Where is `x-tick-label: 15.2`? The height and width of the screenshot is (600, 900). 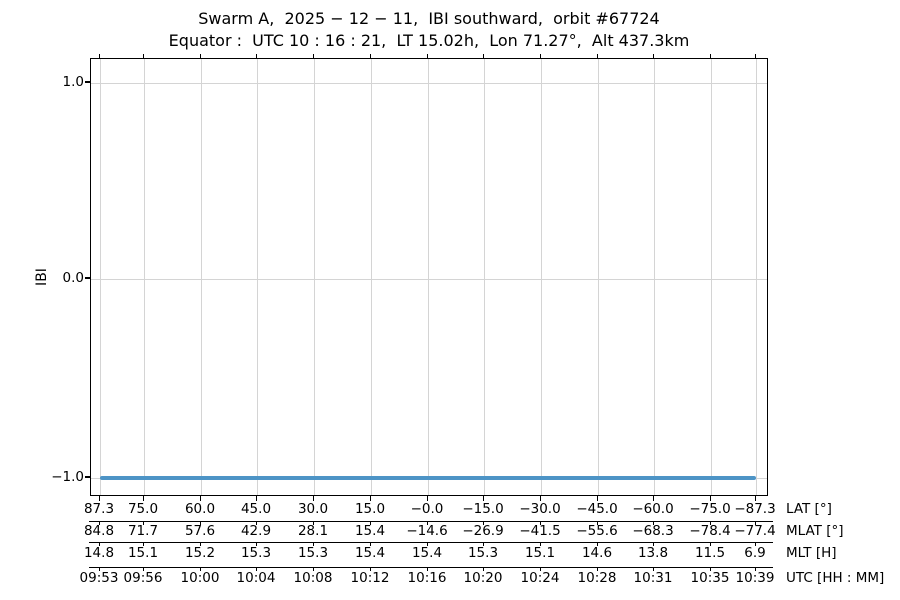
x-tick-label: 15.2 is located at coordinates (200, 552).